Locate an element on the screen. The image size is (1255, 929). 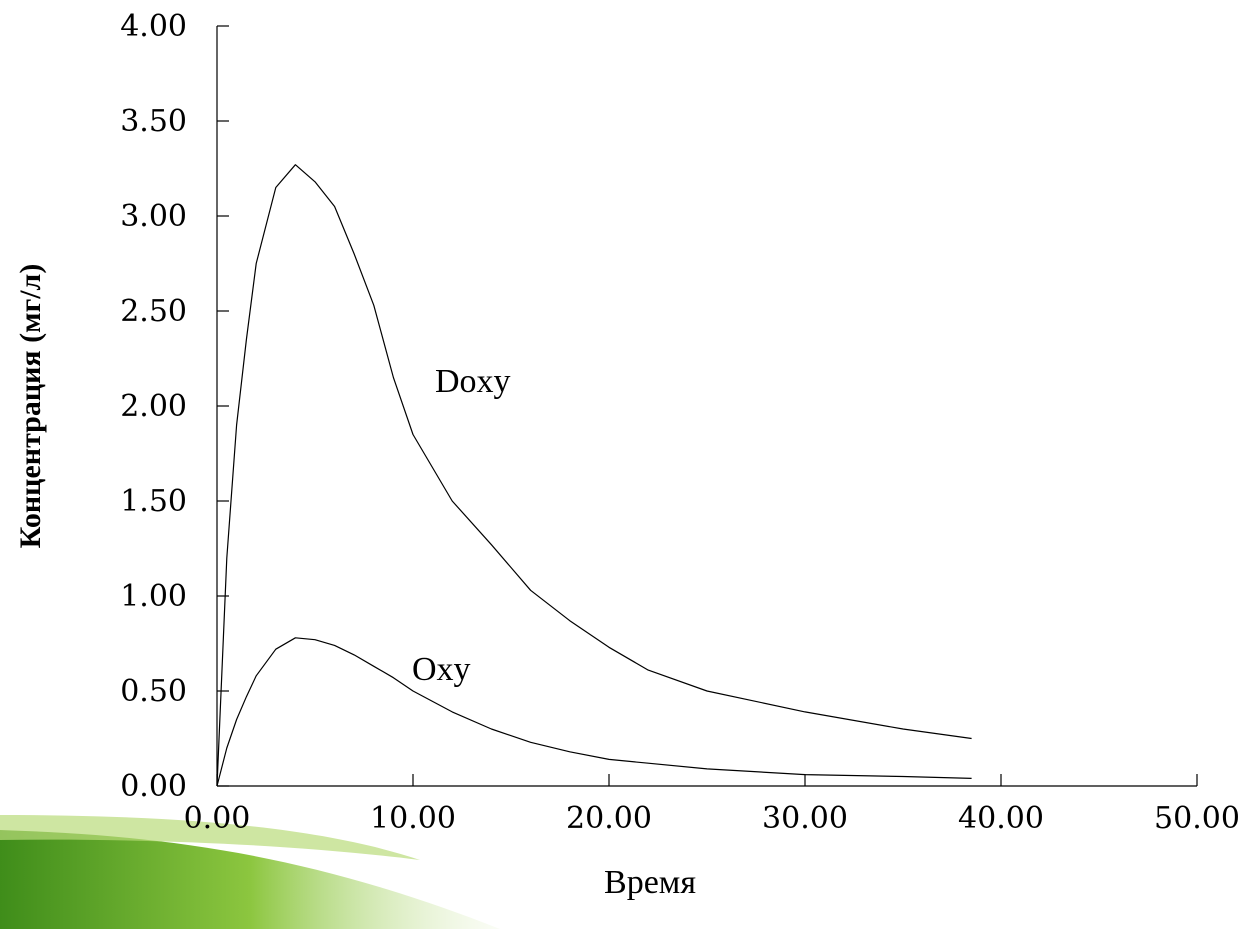
series-label: Oxy is located at coordinates (441, 669).